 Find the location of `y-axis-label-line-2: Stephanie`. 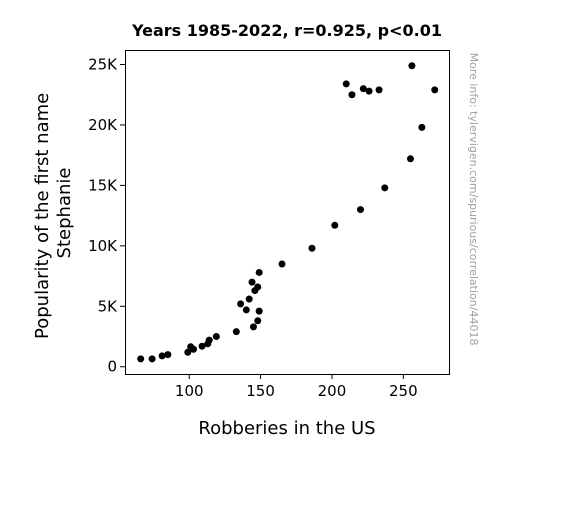

y-axis-label-line-2: Stephanie is located at coordinates (64, 213).